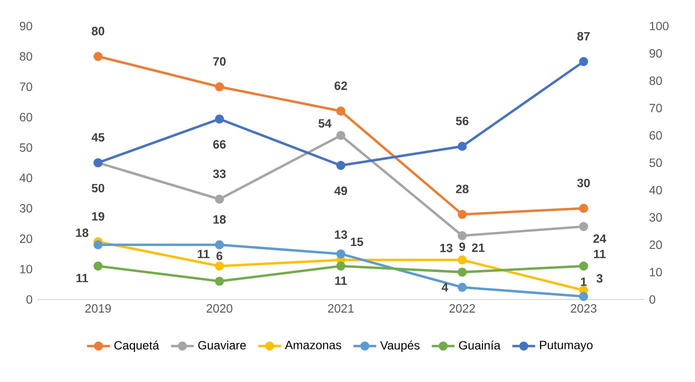 The image size is (695, 382). What do you see at coordinates (656, 135) in the screenshot?
I see `y2-tick-label: 60` at bounding box center [656, 135].